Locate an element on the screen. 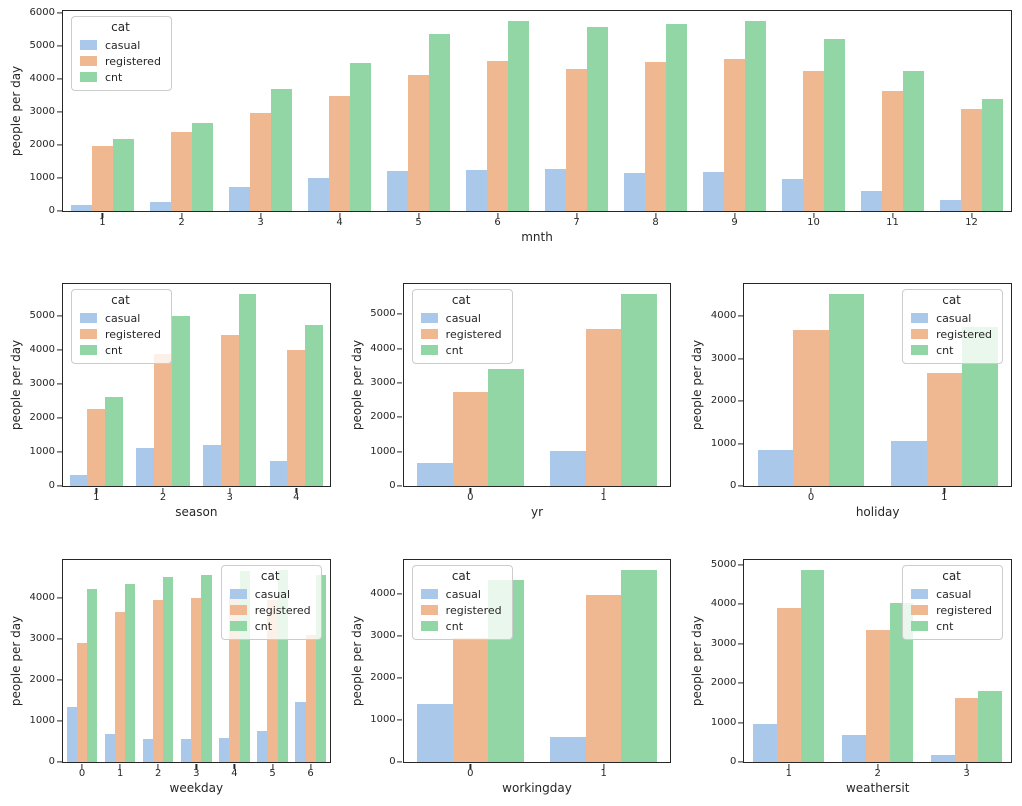  y-tick-label: 5000 is located at coordinates (383, 314).